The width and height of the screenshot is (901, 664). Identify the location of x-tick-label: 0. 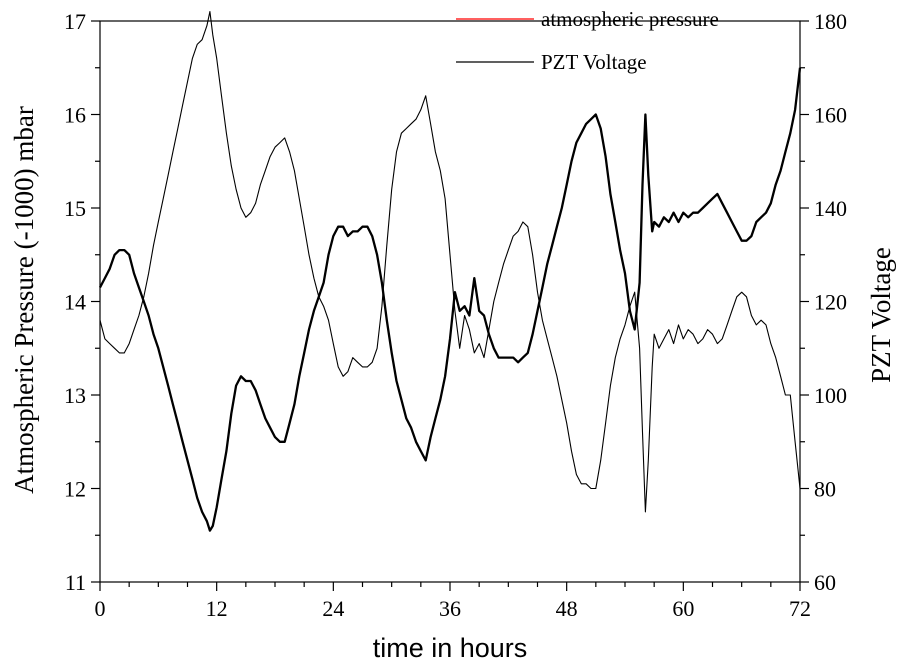
(100, 608).